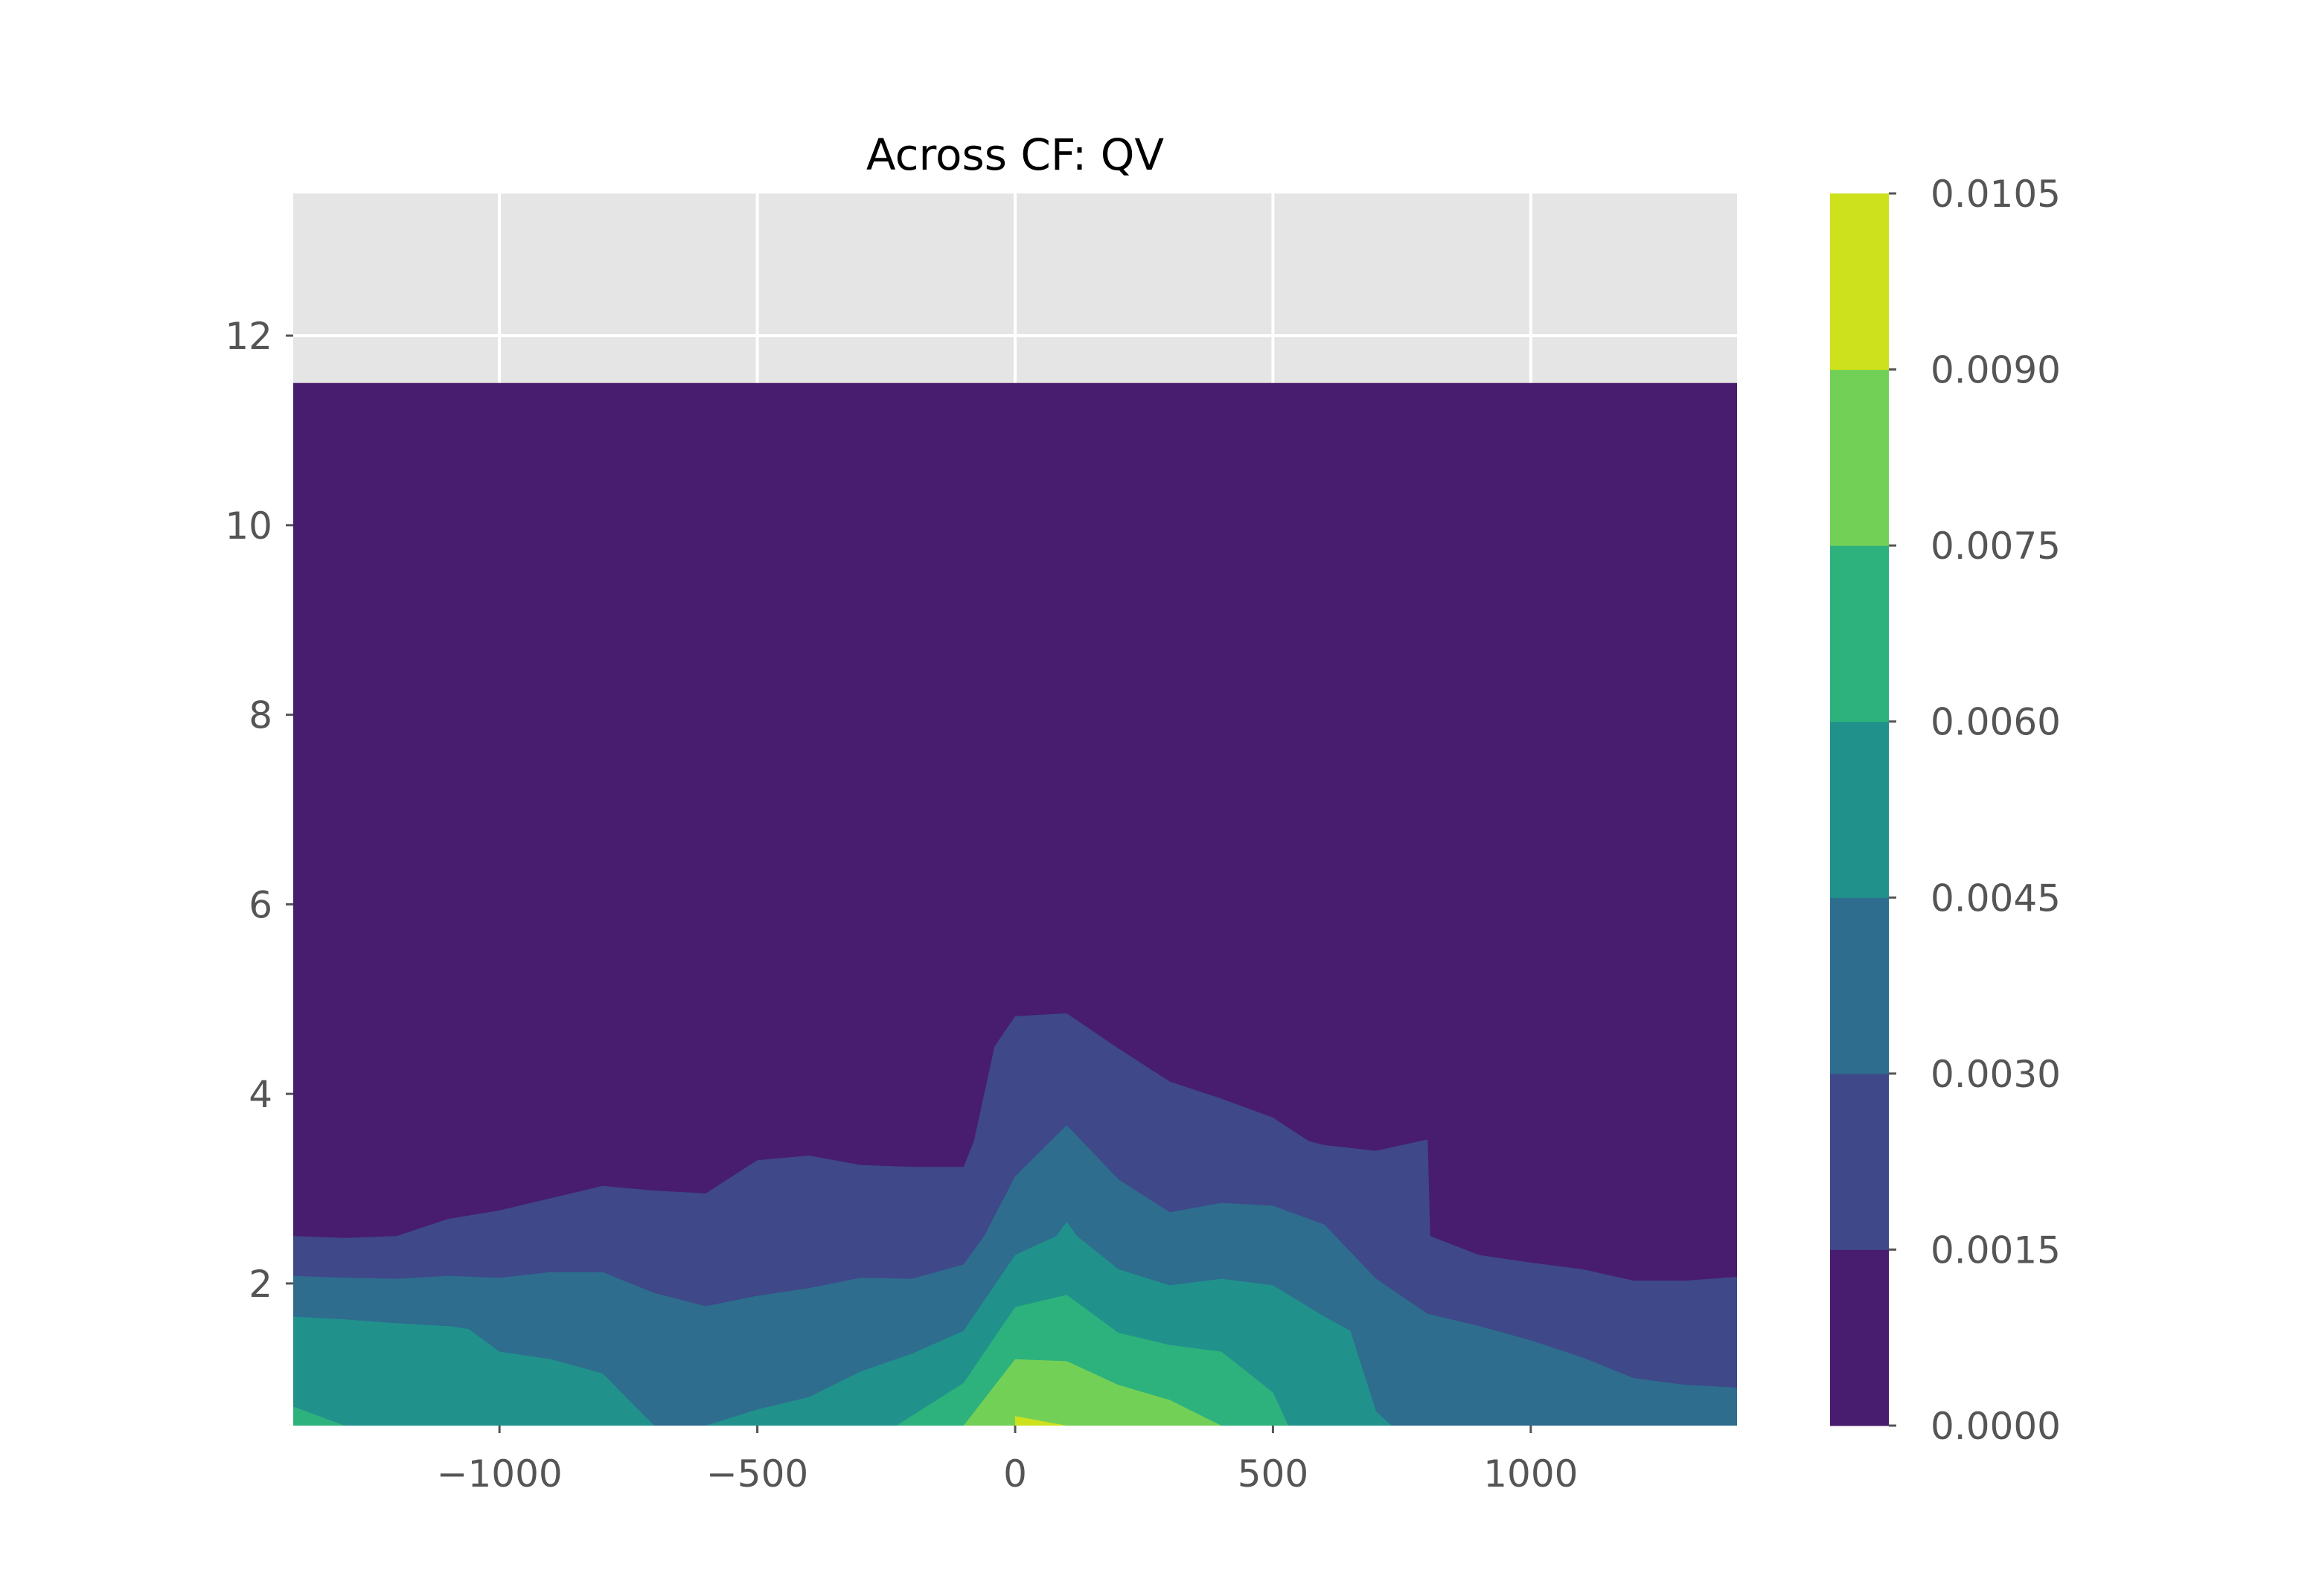 Image resolution: width=2322 pixels, height=1596 pixels. Describe the element at coordinates (1996, 546) in the screenshot. I see `colorbar-tick-label: 0.0075` at that location.